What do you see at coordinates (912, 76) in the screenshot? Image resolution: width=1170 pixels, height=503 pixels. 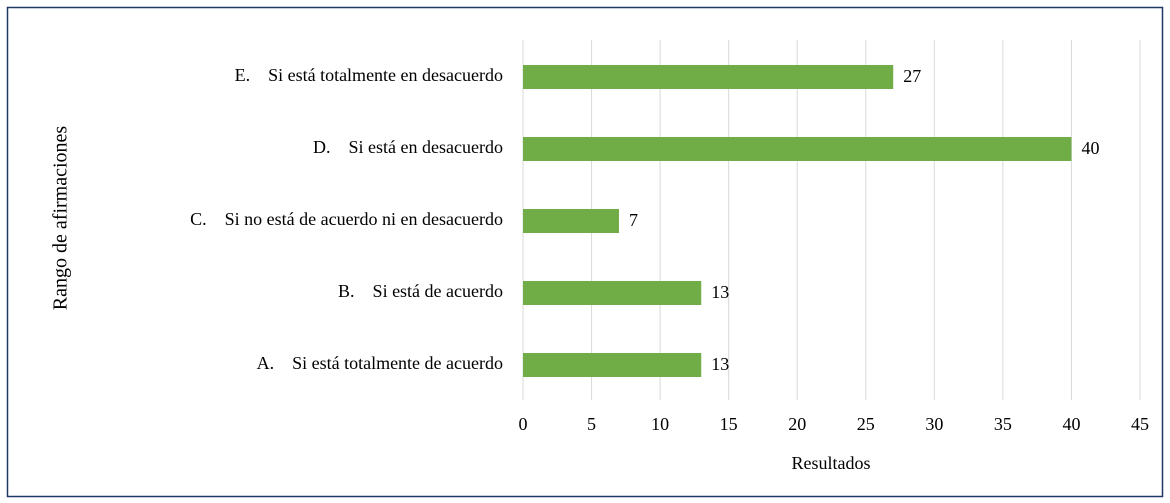 I see `data-label: 27` at bounding box center [912, 76].